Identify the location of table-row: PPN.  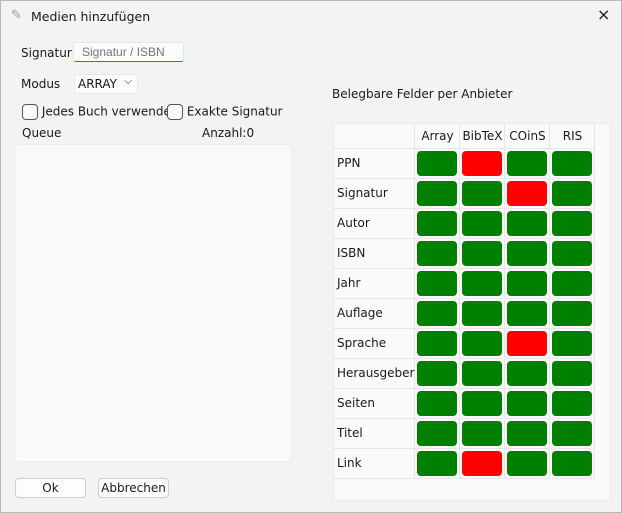
(465, 163).